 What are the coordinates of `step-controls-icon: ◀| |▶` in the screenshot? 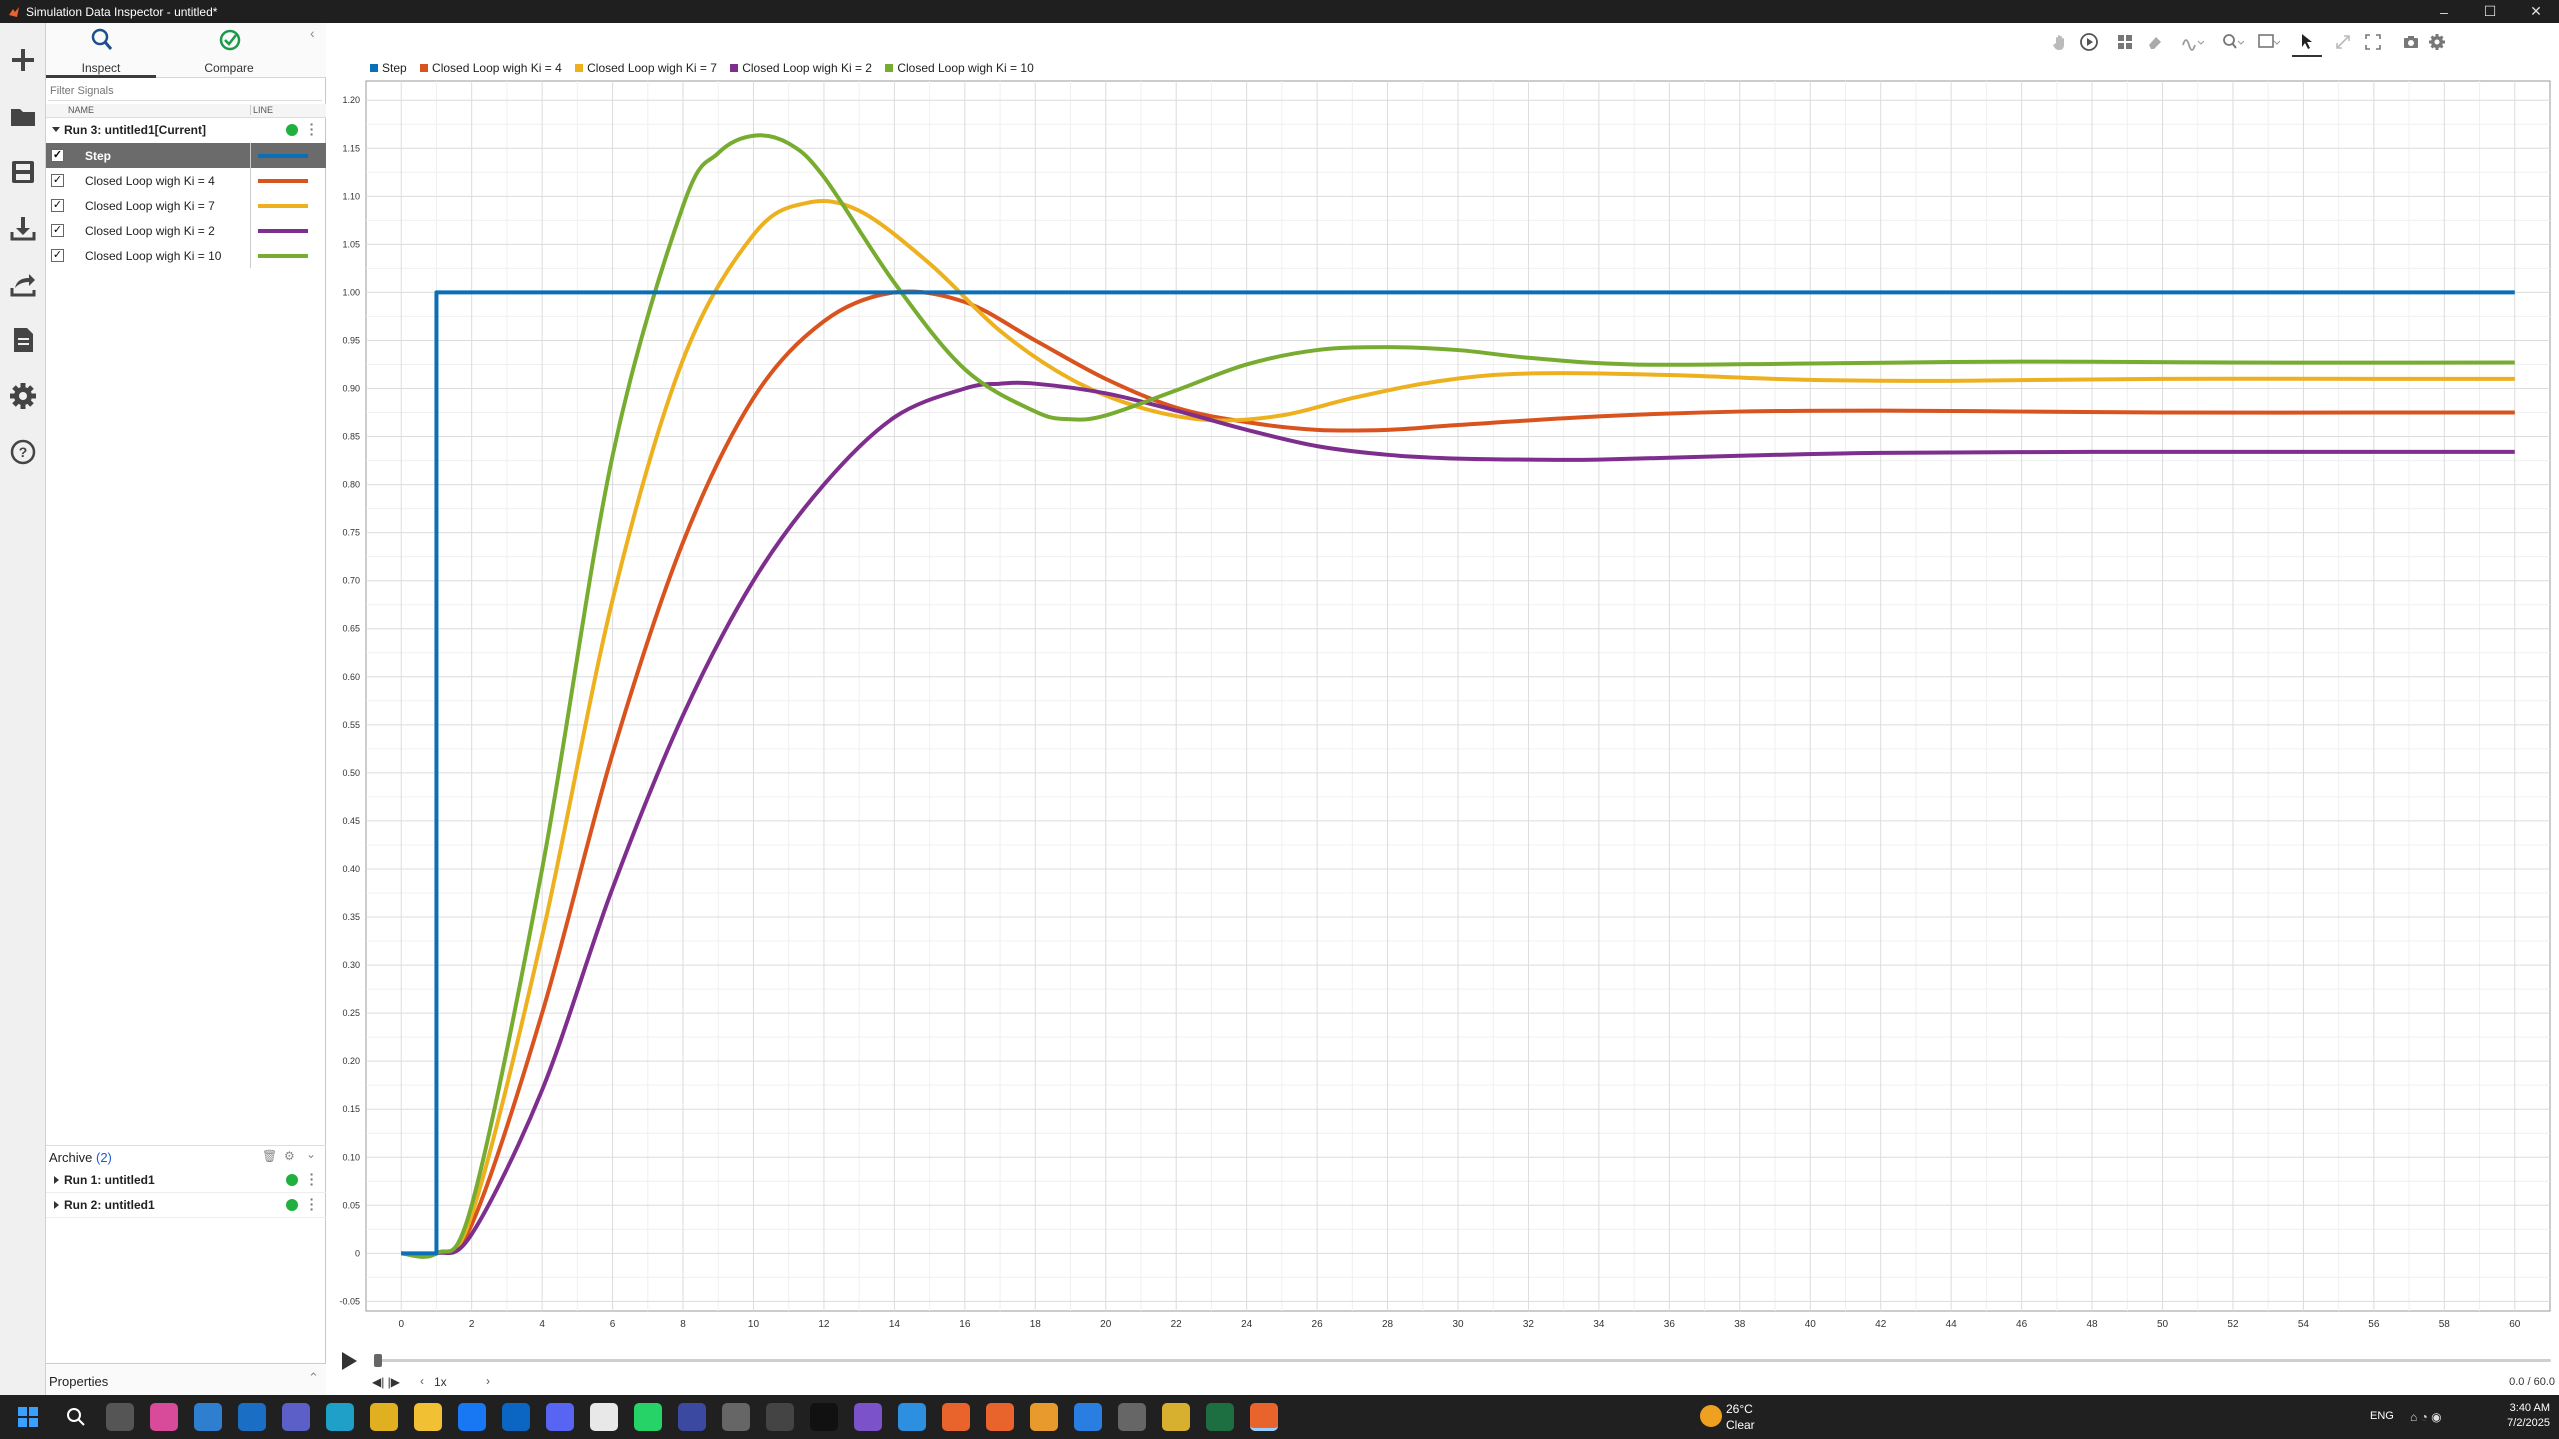 It's located at (386, 1382).